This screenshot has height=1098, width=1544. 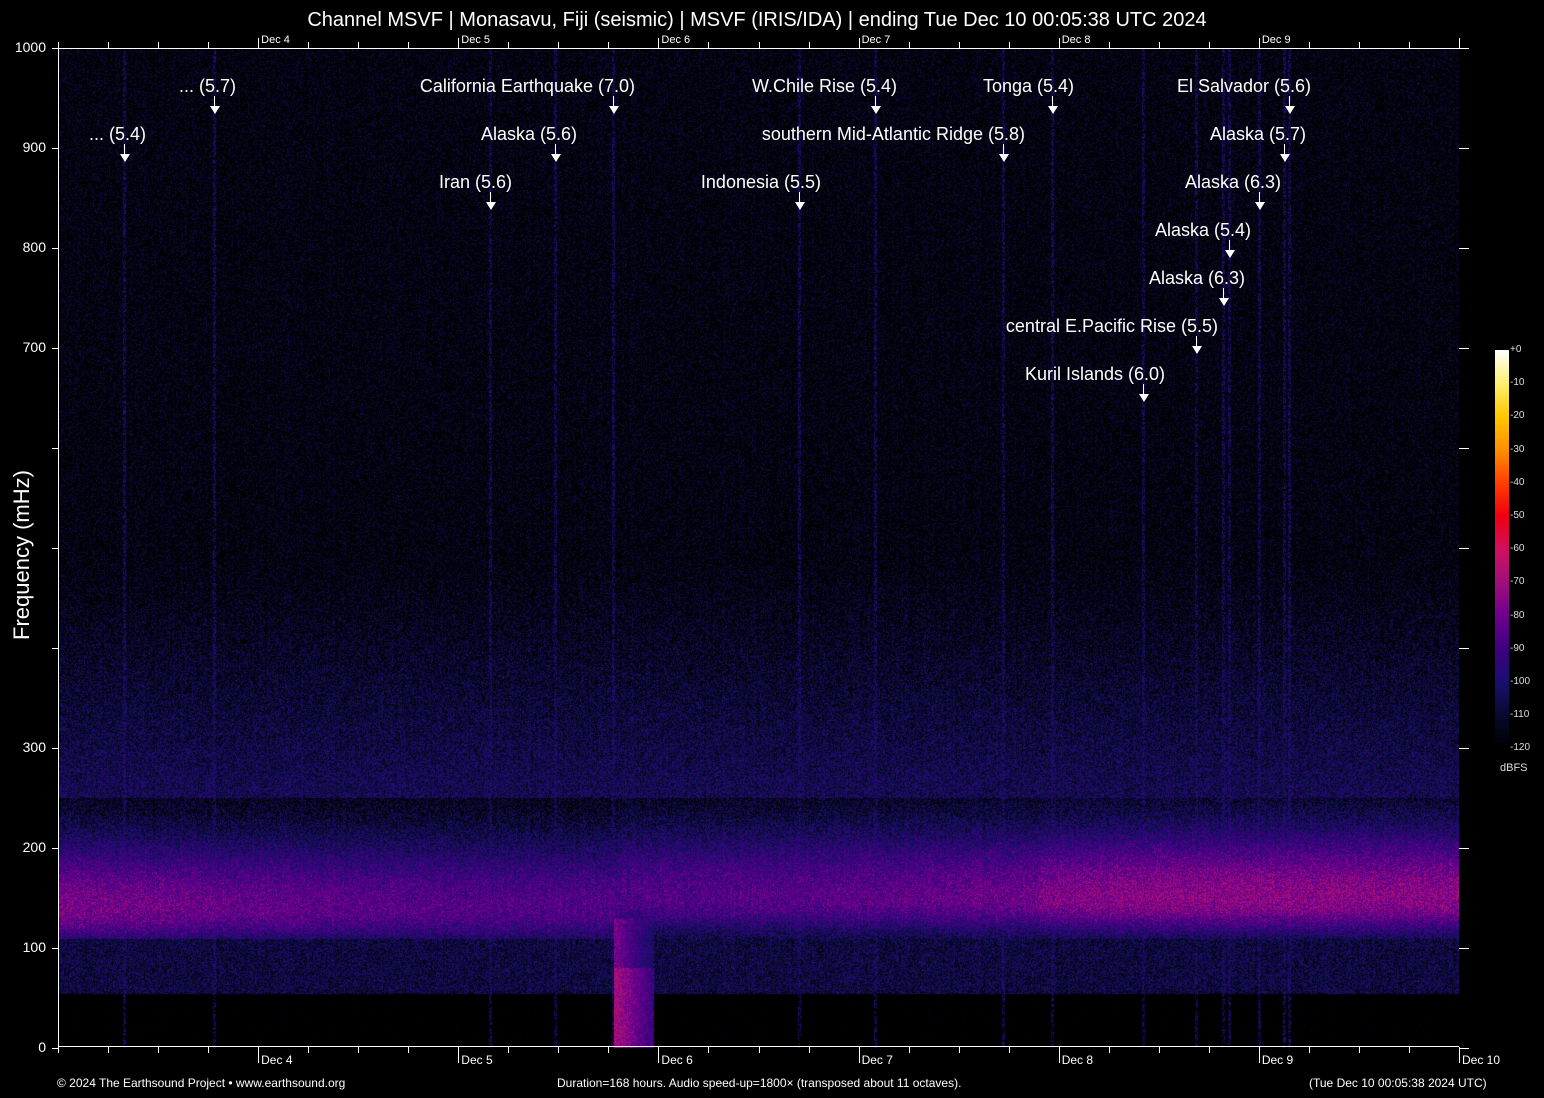 What do you see at coordinates (1517, 416) in the screenshot?
I see `colorbar-tick-label: -20` at bounding box center [1517, 416].